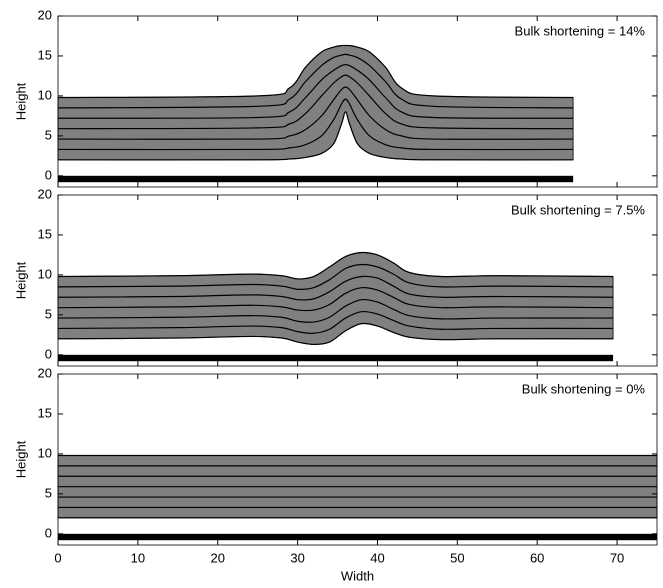 Image resolution: width=663 pixels, height=588 pixels. Describe the element at coordinates (377, 557) in the screenshot. I see `x-tick-label: 40` at that location.